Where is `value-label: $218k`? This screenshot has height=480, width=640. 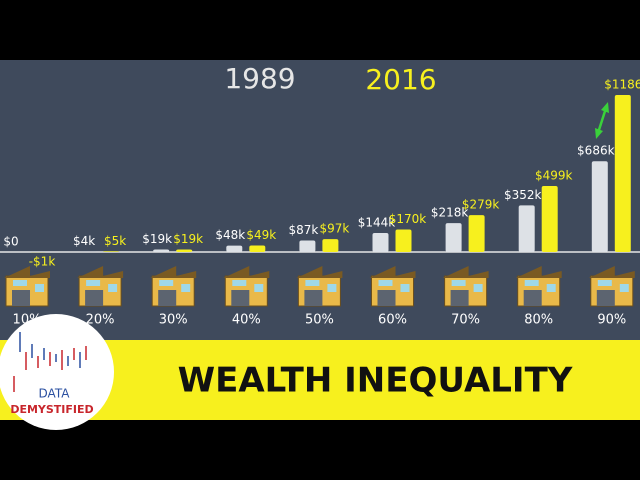 value-label: $218k is located at coordinates (450, 213).